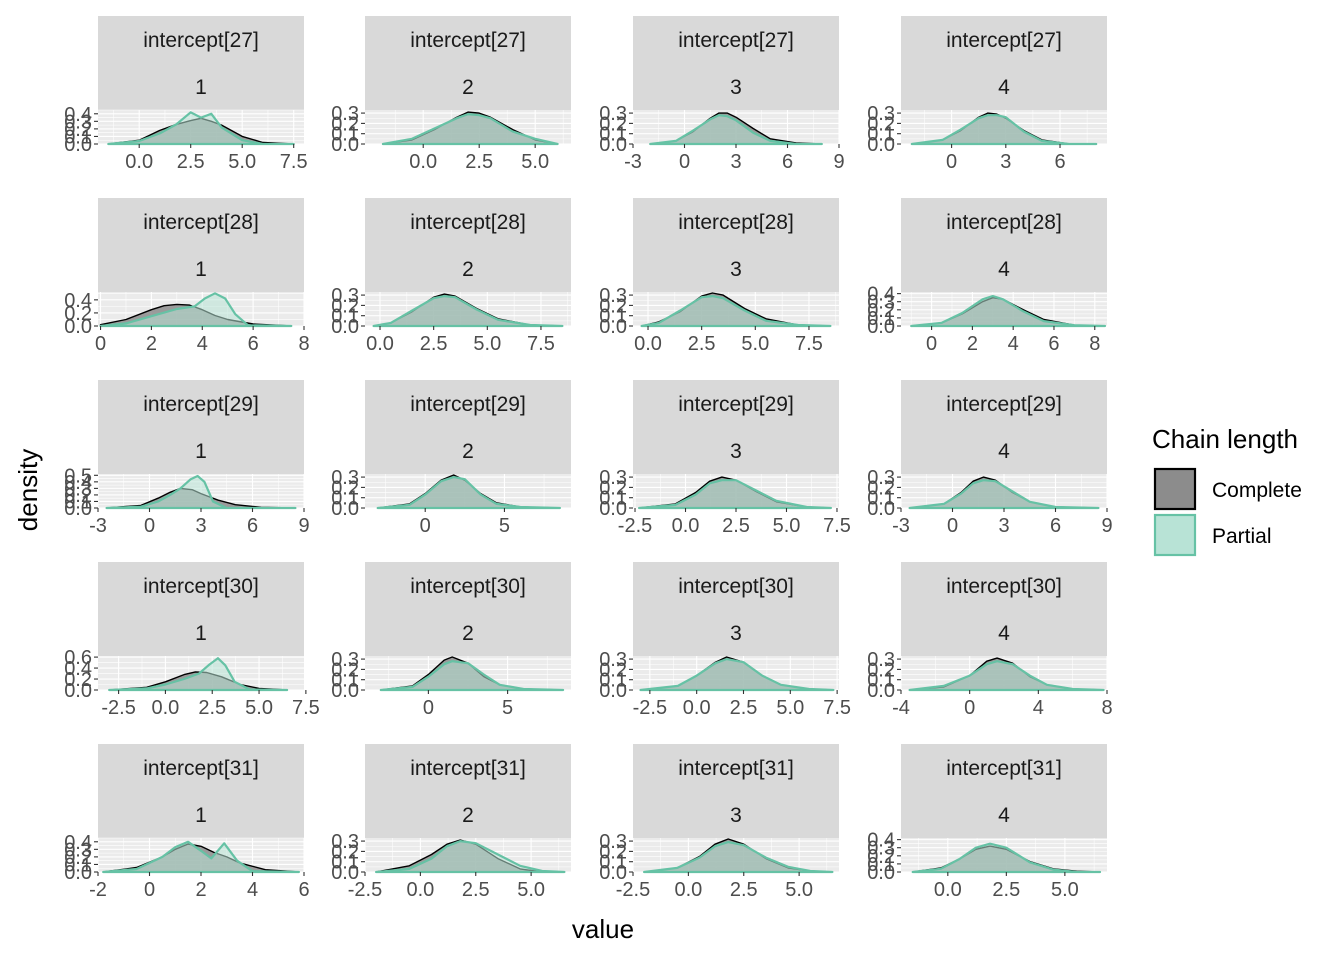 The image size is (1344, 960). What do you see at coordinates (1242, 536) in the screenshot?
I see `legend-label-partial: Partial` at bounding box center [1242, 536].